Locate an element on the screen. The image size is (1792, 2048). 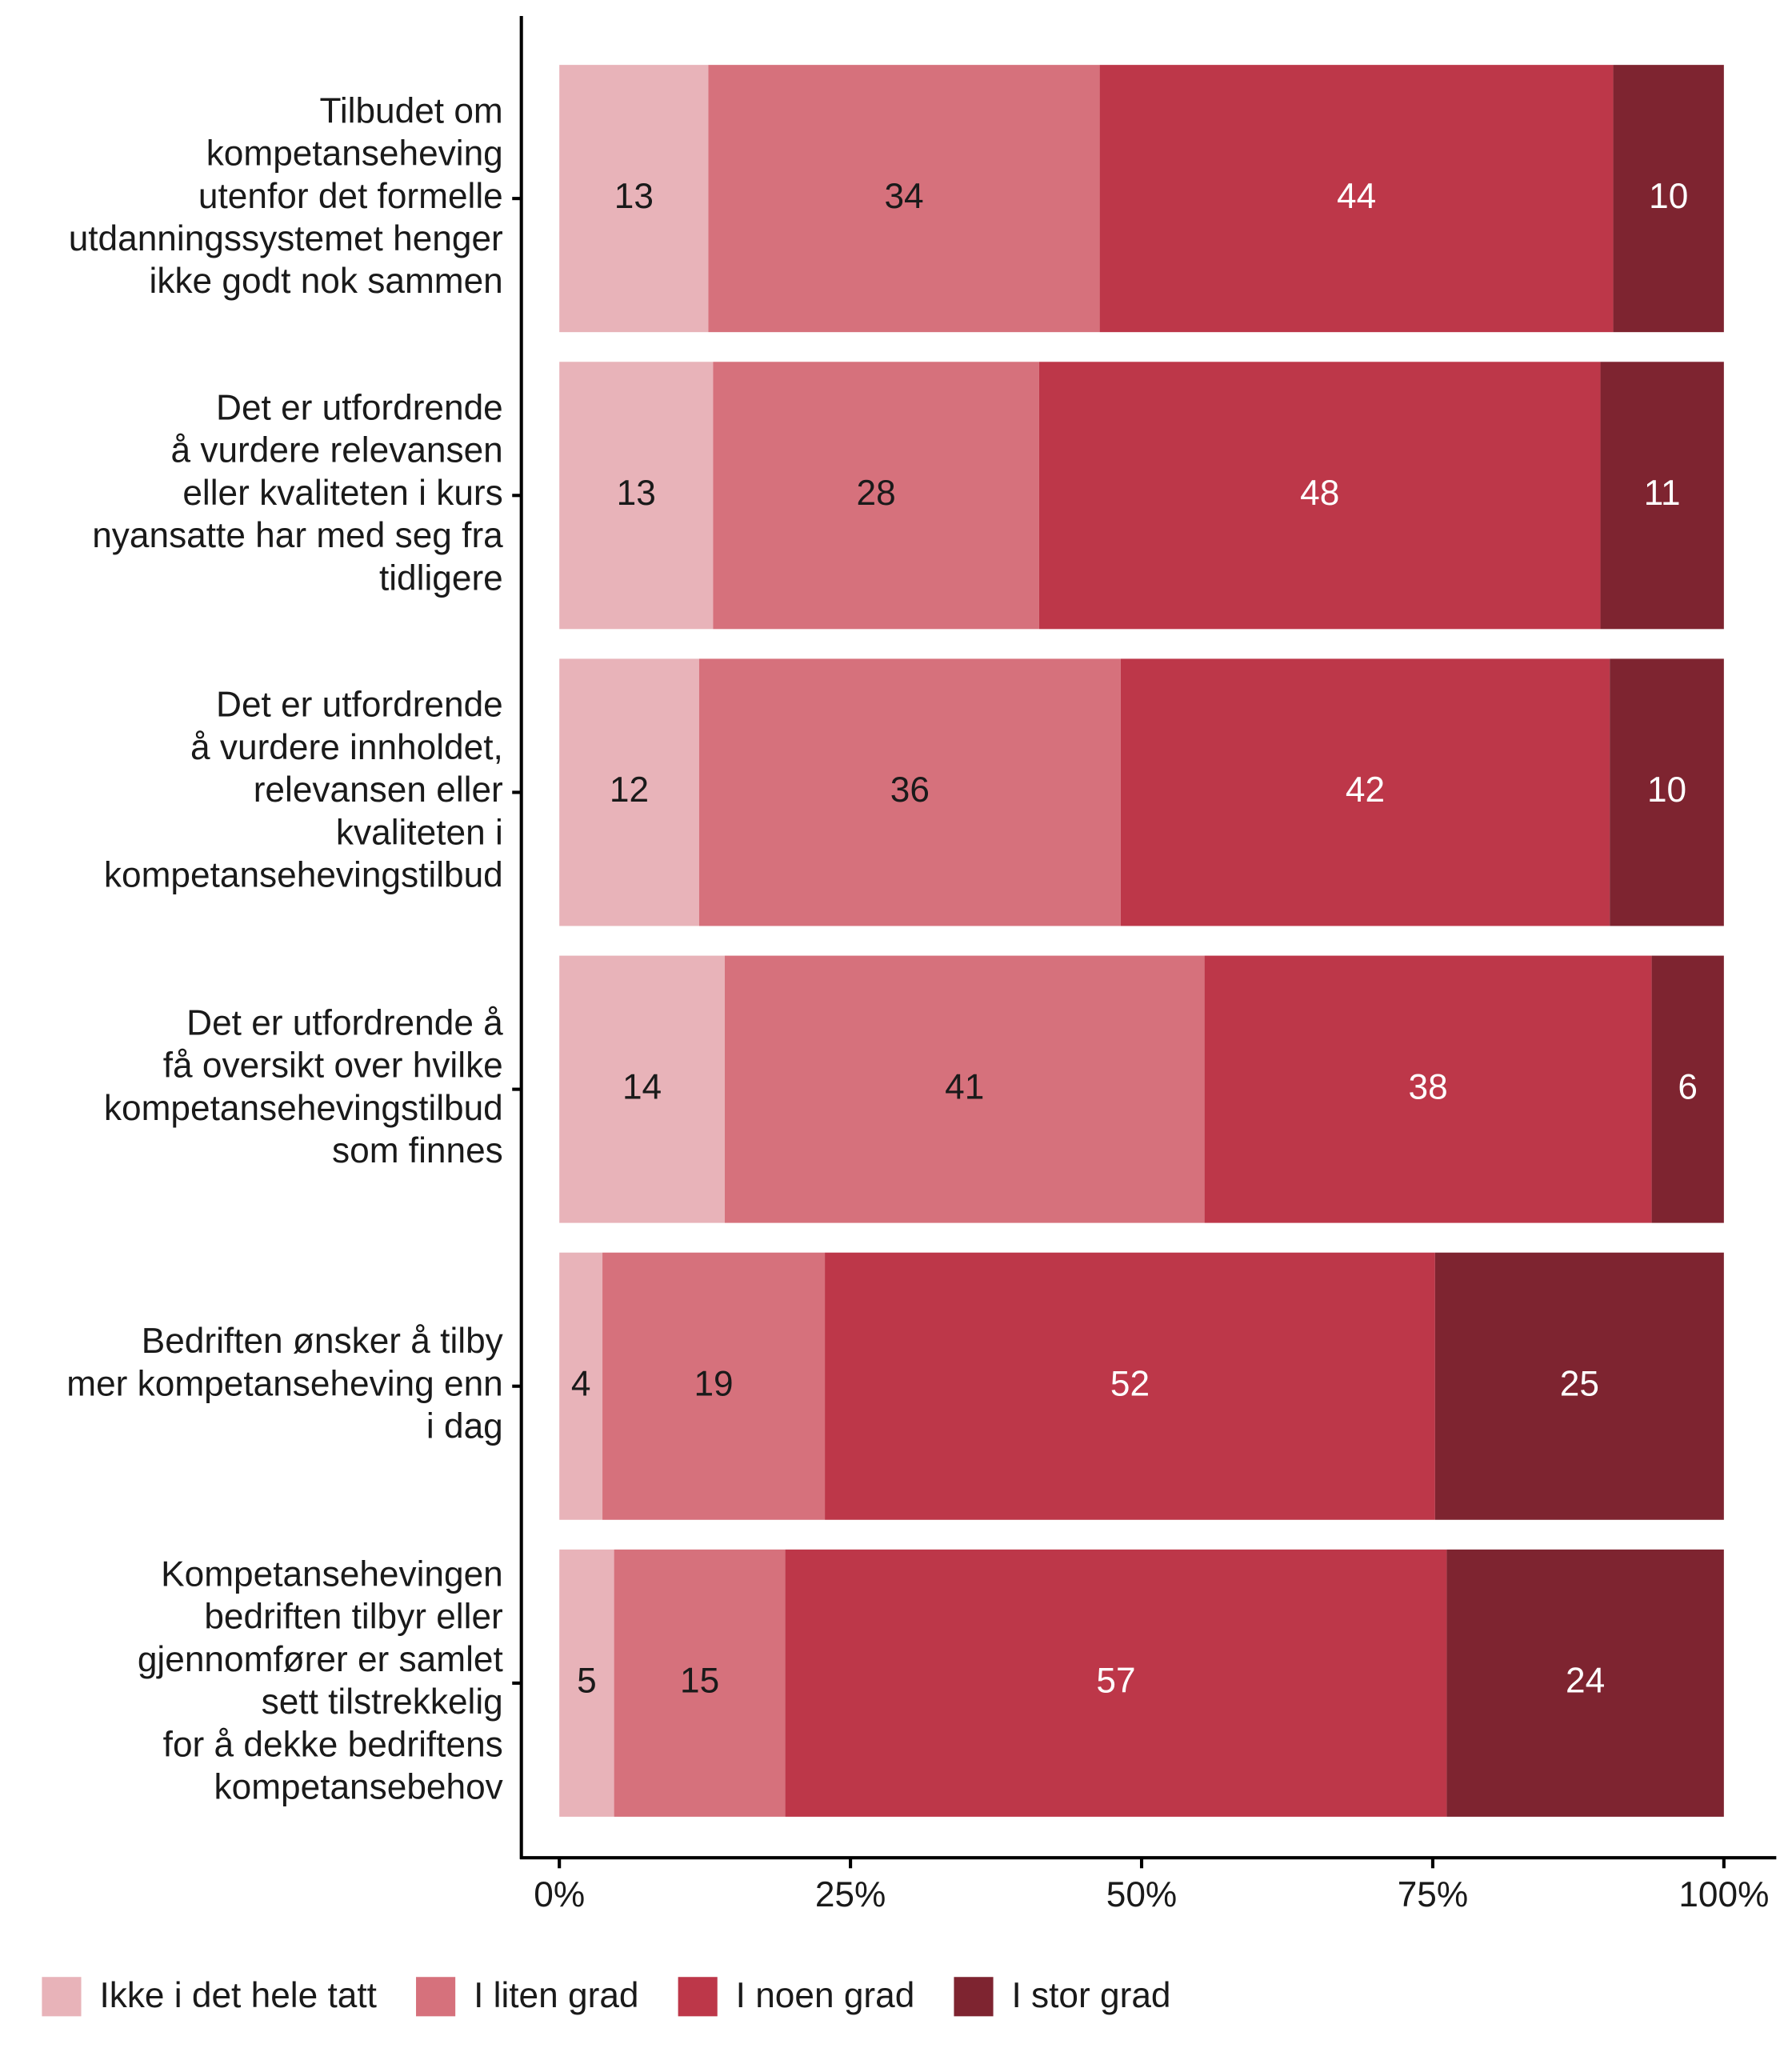
x-tick-label: 0% is located at coordinates (559, 1894).